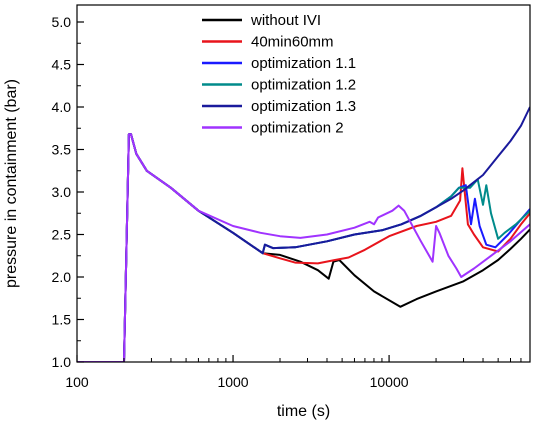 The width and height of the screenshot is (533, 422). I want to click on y-tick-label: 2.0, so click(62, 277).